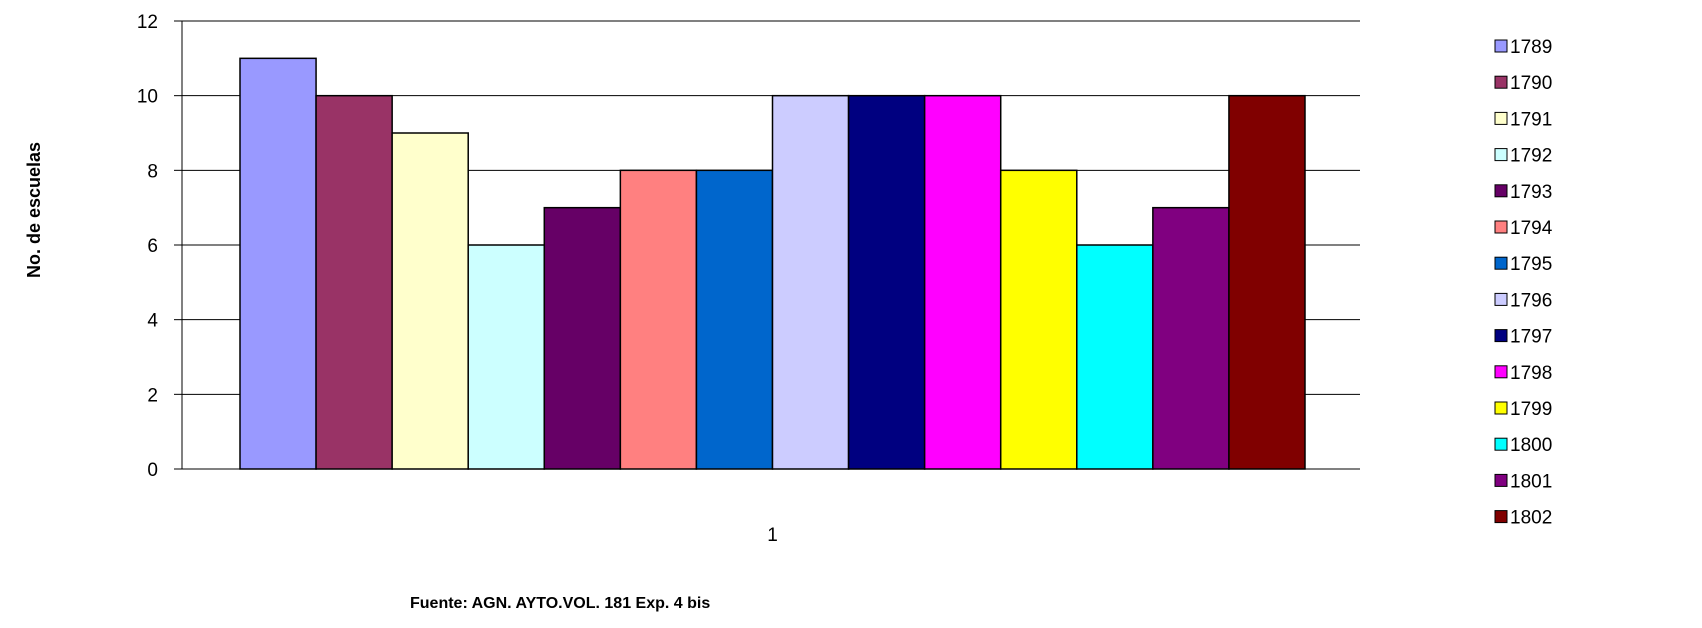  I want to click on x-tick-label: 1, so click(772, 535).